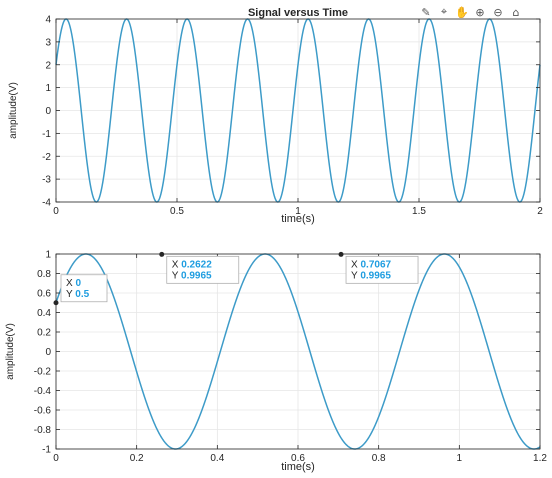 This screenshot has height=478, width=552. What do you see at coordinates (471, 12) in the screenshot?
I see `axes-toolbar: ✎ ⌖ ✋ ⊕ ⊖ ⌂` at bounding box center [471, 12].